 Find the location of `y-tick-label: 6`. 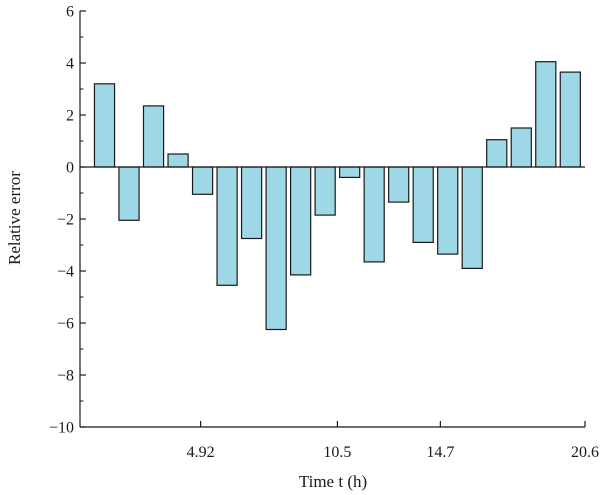

y-tick-label: 6 is located at coordinates (70, 12).